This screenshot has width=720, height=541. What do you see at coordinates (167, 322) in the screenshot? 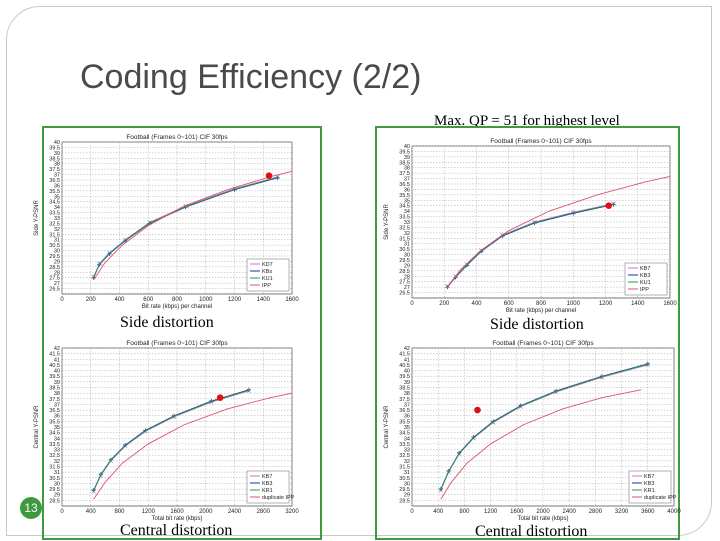
I see `caption-side-left: Side distortion` at bounding box center [167, 322].